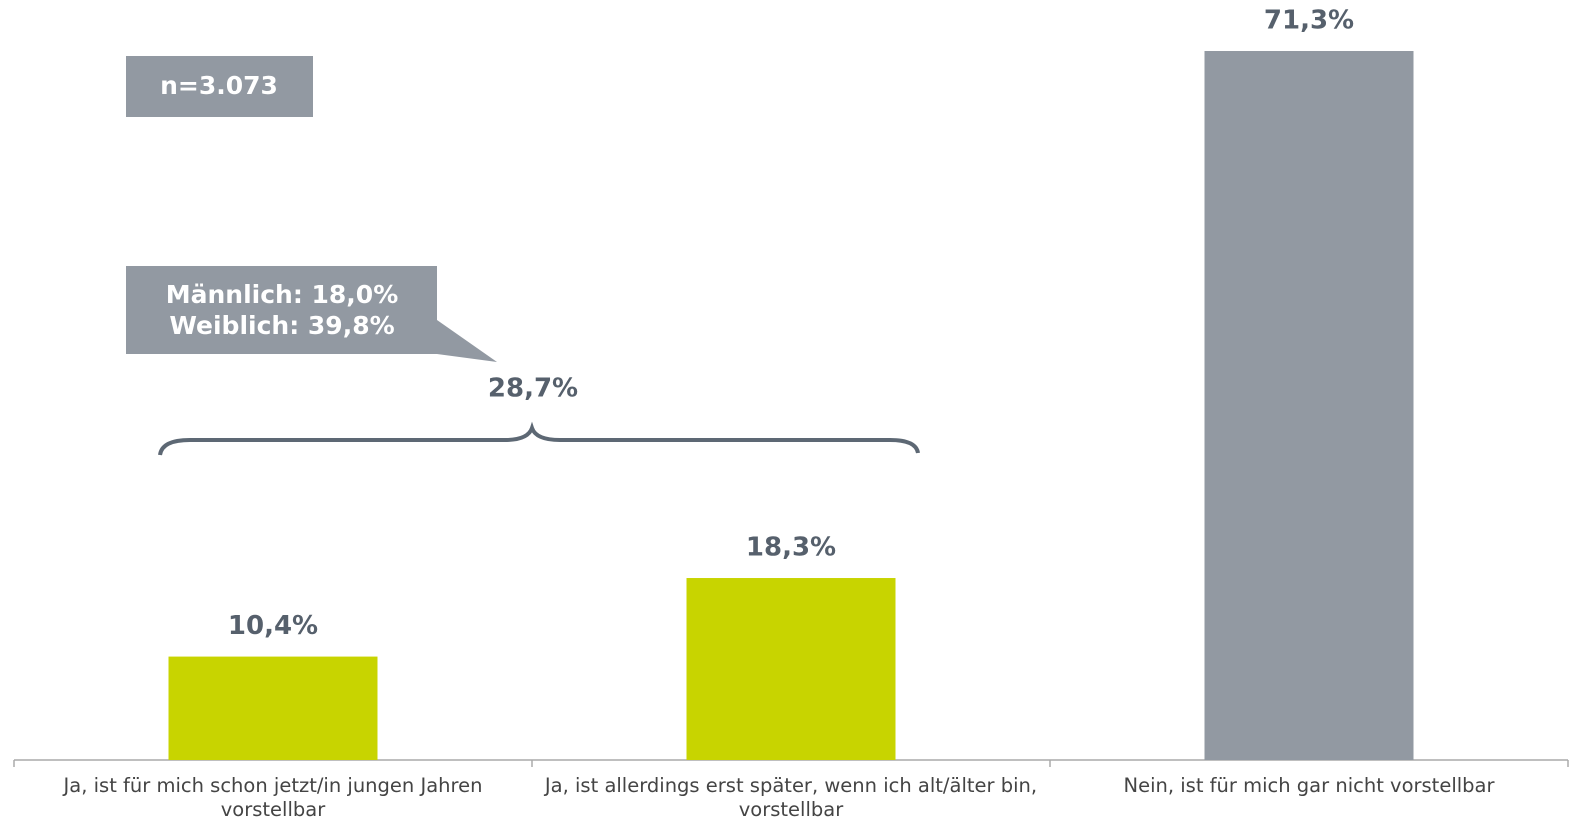  I want to click on x-tick-label: Nein, ist für mich gar nicht vorstellbar, so click(1309, 785).